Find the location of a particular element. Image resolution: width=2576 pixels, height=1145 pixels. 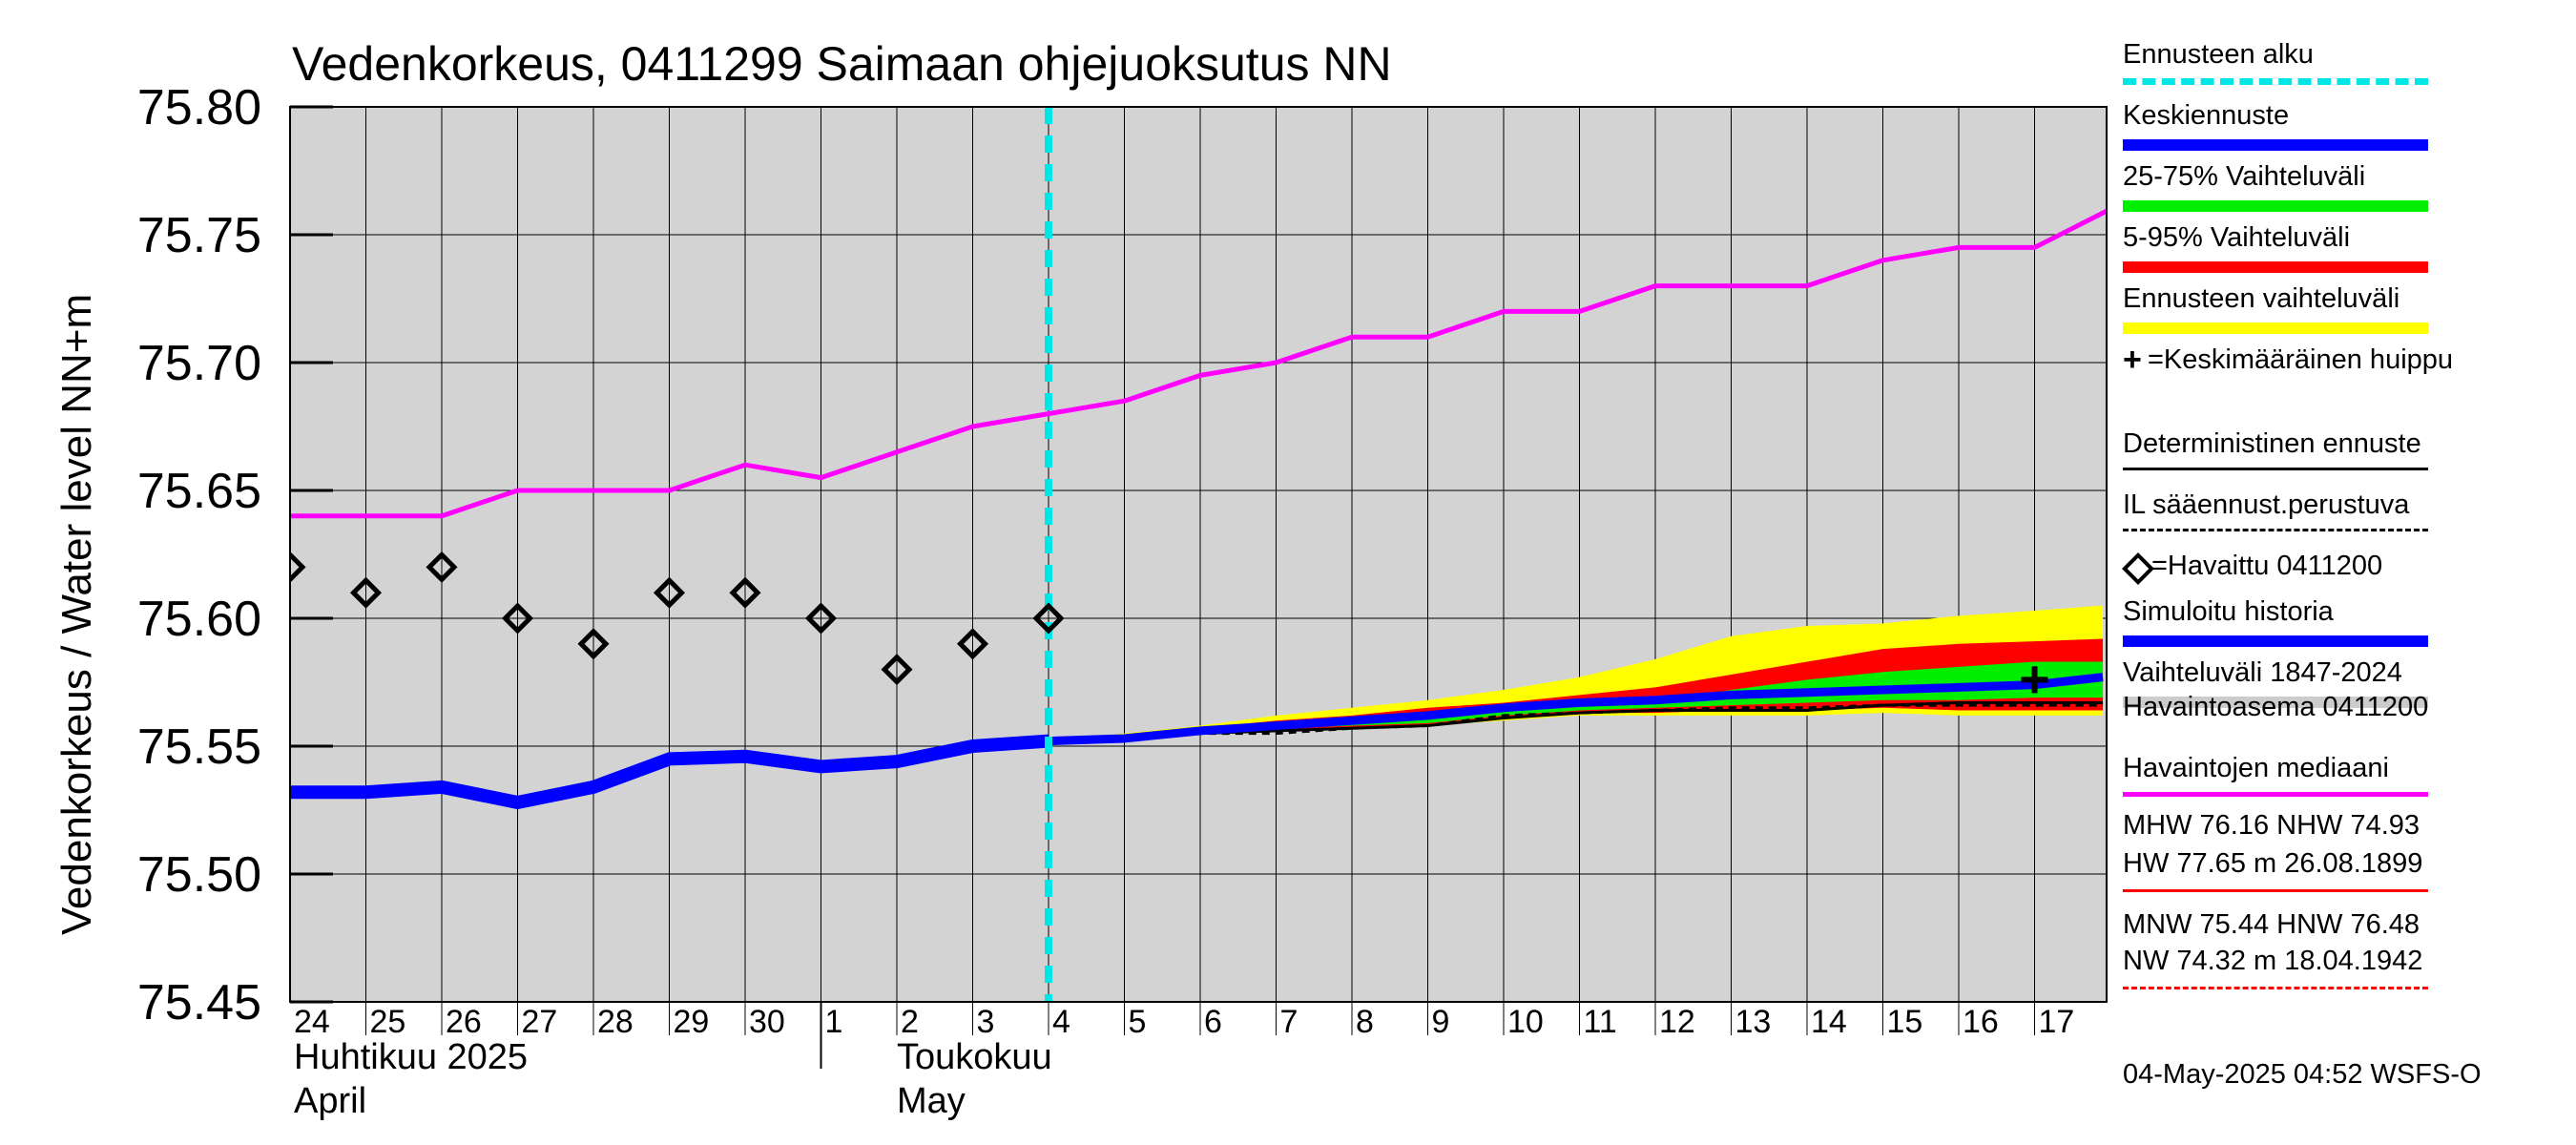

x-tick-label: 8 is located at coordinates (1365, 1022).